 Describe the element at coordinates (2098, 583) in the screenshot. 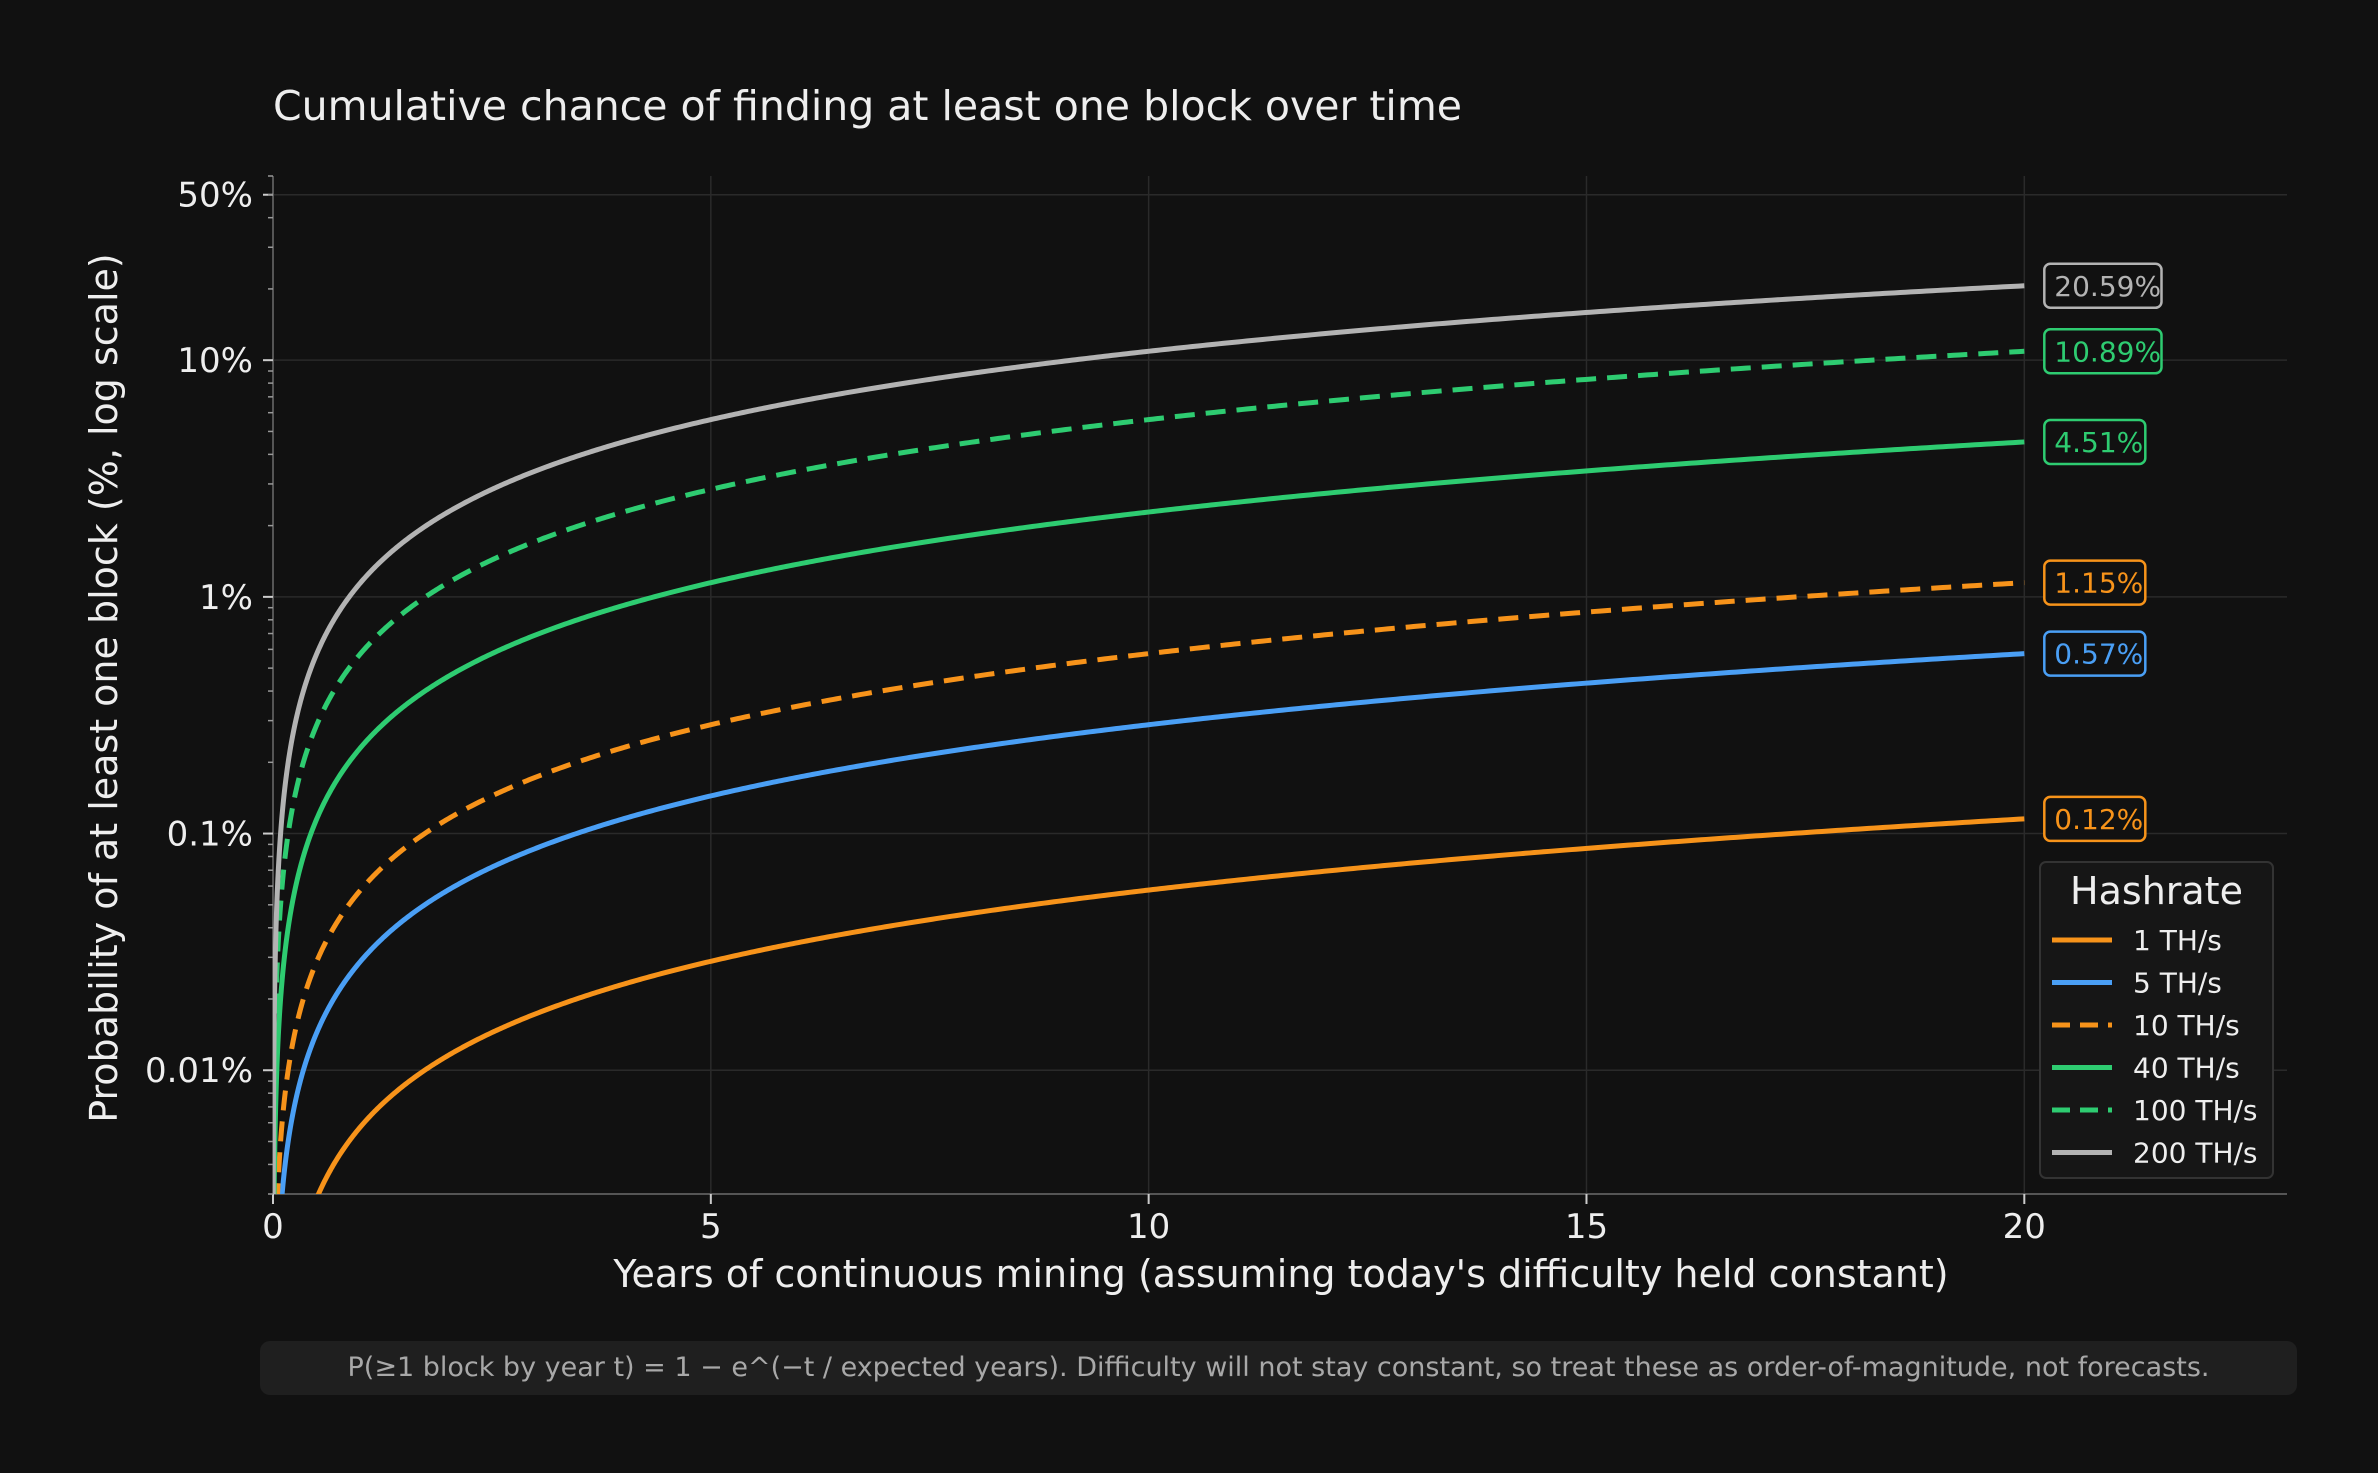

I see `end-label-text: 1.15%` at that location.